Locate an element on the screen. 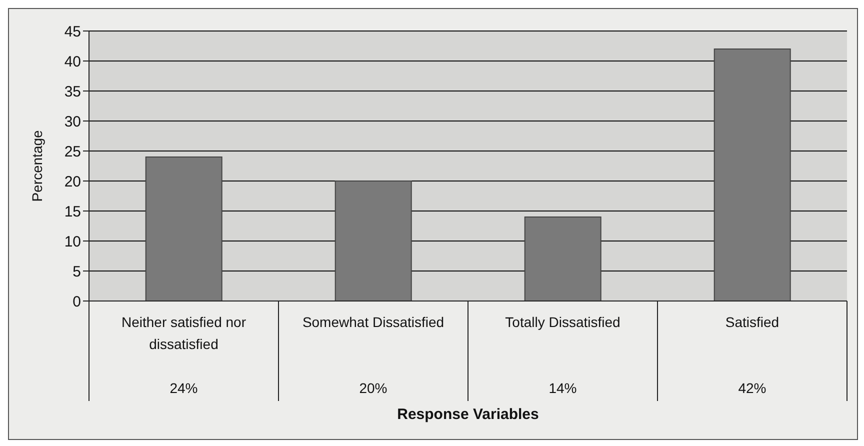 The image size is (864, 446). data-label: 14% is located at coordinates (562, 388).